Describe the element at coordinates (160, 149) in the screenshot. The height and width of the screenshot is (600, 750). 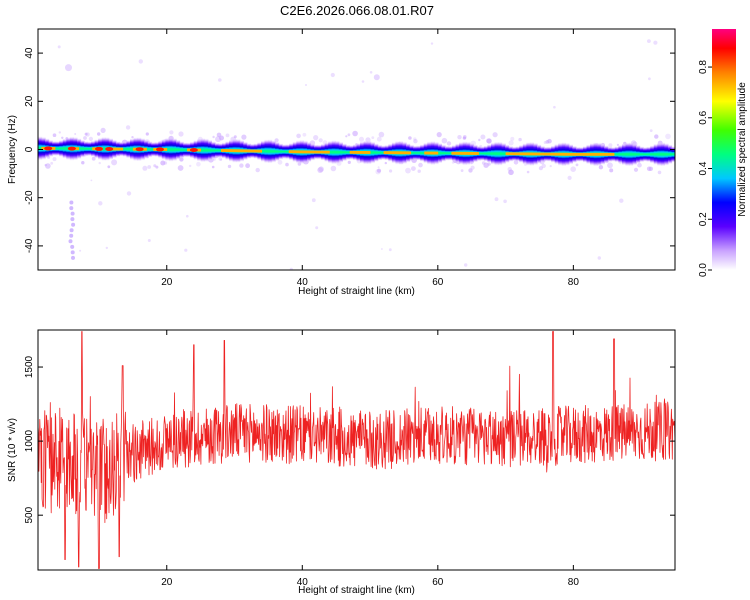
I see `spectrogram-hotspot` at that location.